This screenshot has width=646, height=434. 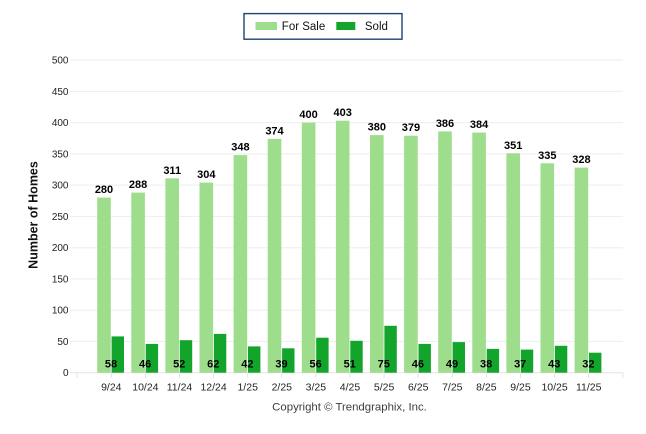 I want to click on svg-text: 10/24, so click(x=145, y=387).